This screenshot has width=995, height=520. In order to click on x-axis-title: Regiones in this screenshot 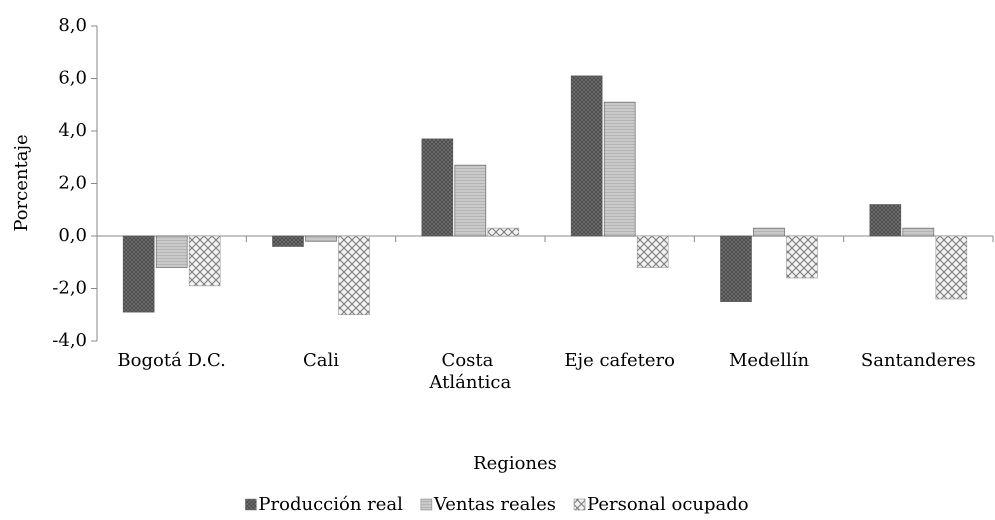, I will do `click(515, 463)`.